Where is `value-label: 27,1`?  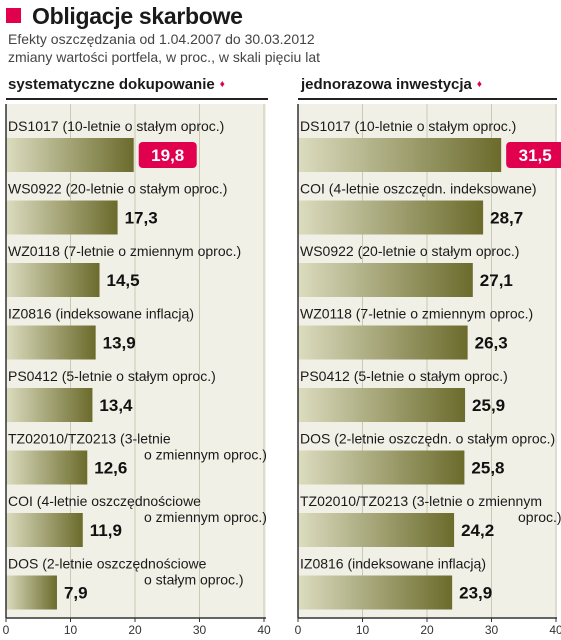 value-label: 27,1 is located at coordinates (496, 280).